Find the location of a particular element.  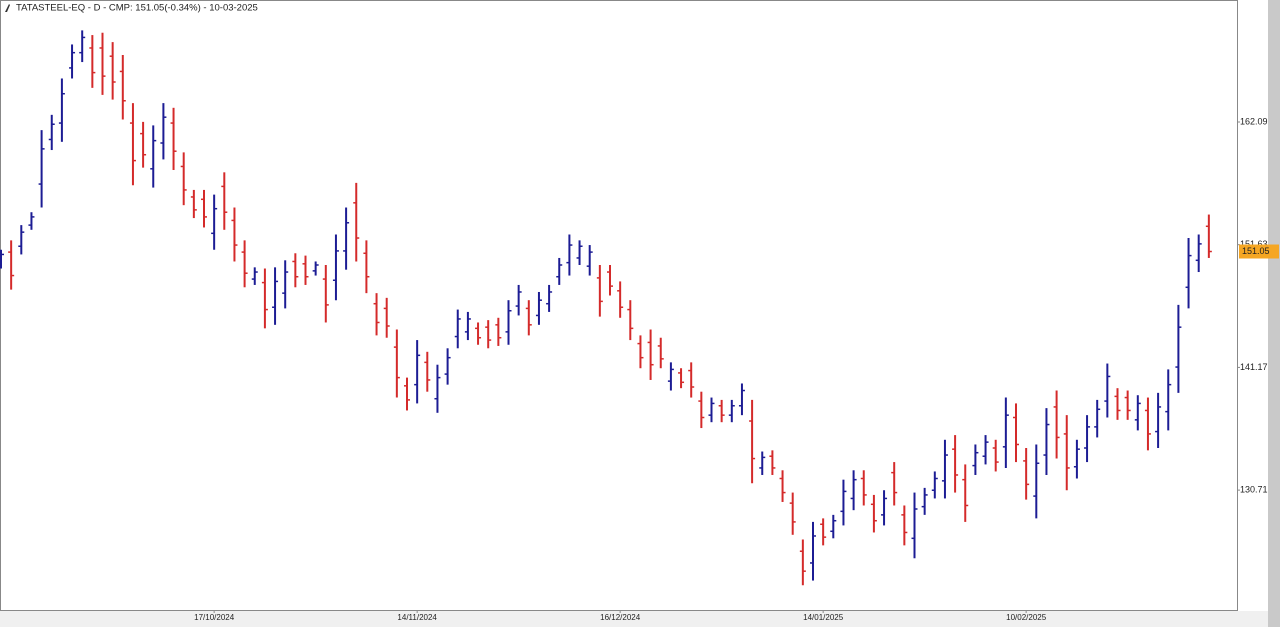

x-axis-strip is located at coordinates (634, 619).